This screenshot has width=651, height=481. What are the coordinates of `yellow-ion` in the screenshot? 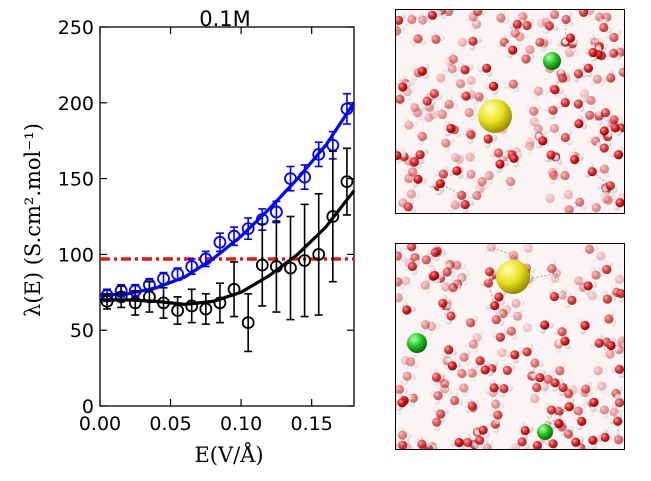 It's located at (495, 116).